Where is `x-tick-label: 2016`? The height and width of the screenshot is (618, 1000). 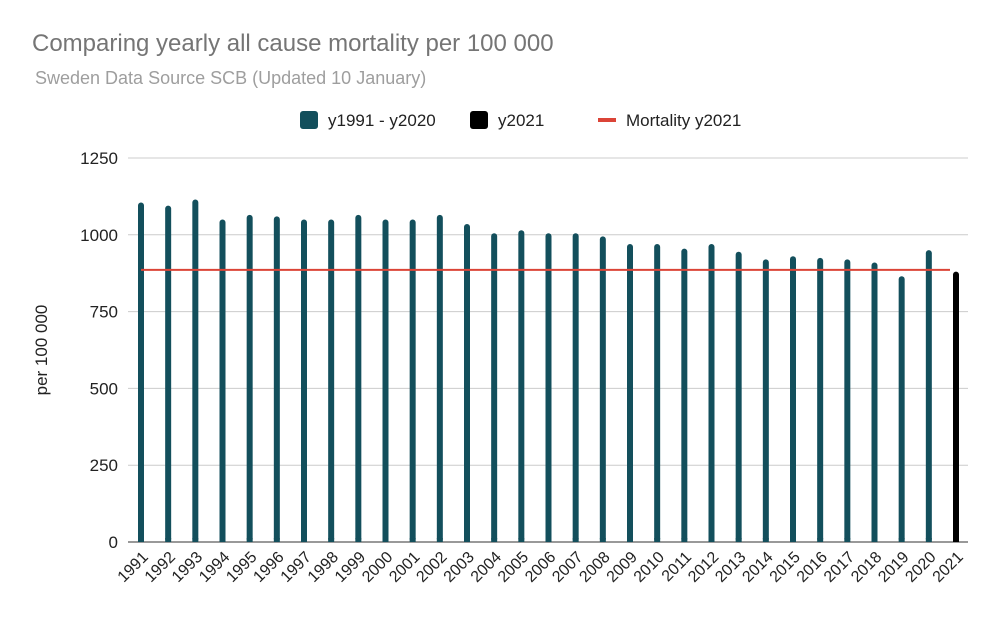 x-tick-label: 2016 is located at coordinates (812, 567).